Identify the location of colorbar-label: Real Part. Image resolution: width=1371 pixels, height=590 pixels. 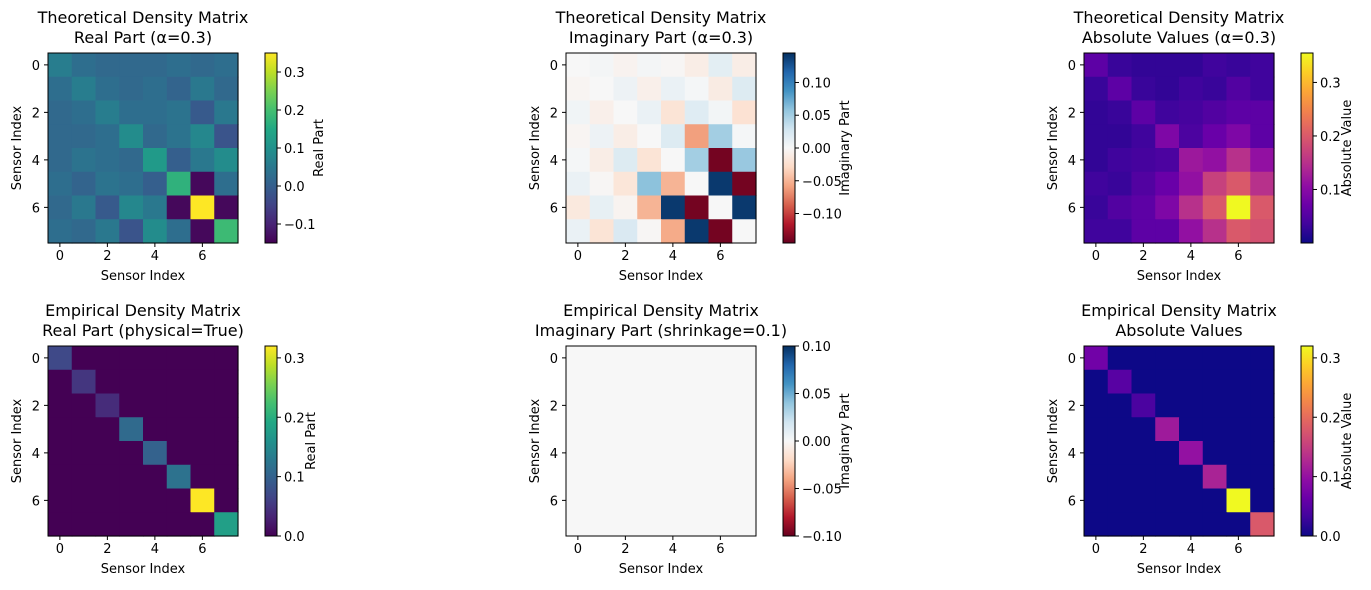
(319, 148).